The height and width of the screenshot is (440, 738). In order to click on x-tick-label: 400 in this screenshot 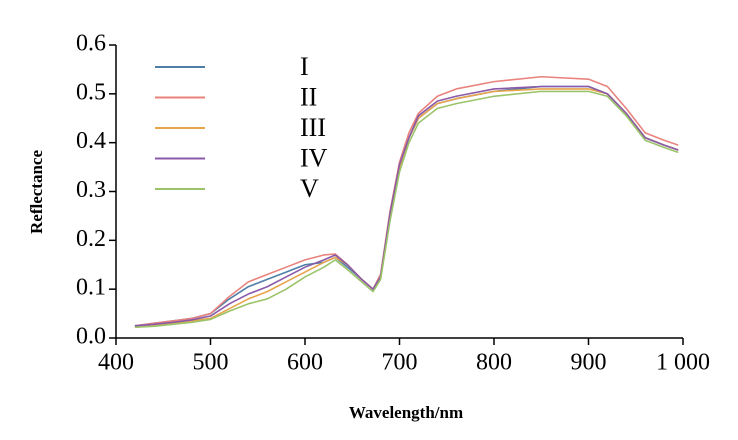, I will do `click(116, 363)`.